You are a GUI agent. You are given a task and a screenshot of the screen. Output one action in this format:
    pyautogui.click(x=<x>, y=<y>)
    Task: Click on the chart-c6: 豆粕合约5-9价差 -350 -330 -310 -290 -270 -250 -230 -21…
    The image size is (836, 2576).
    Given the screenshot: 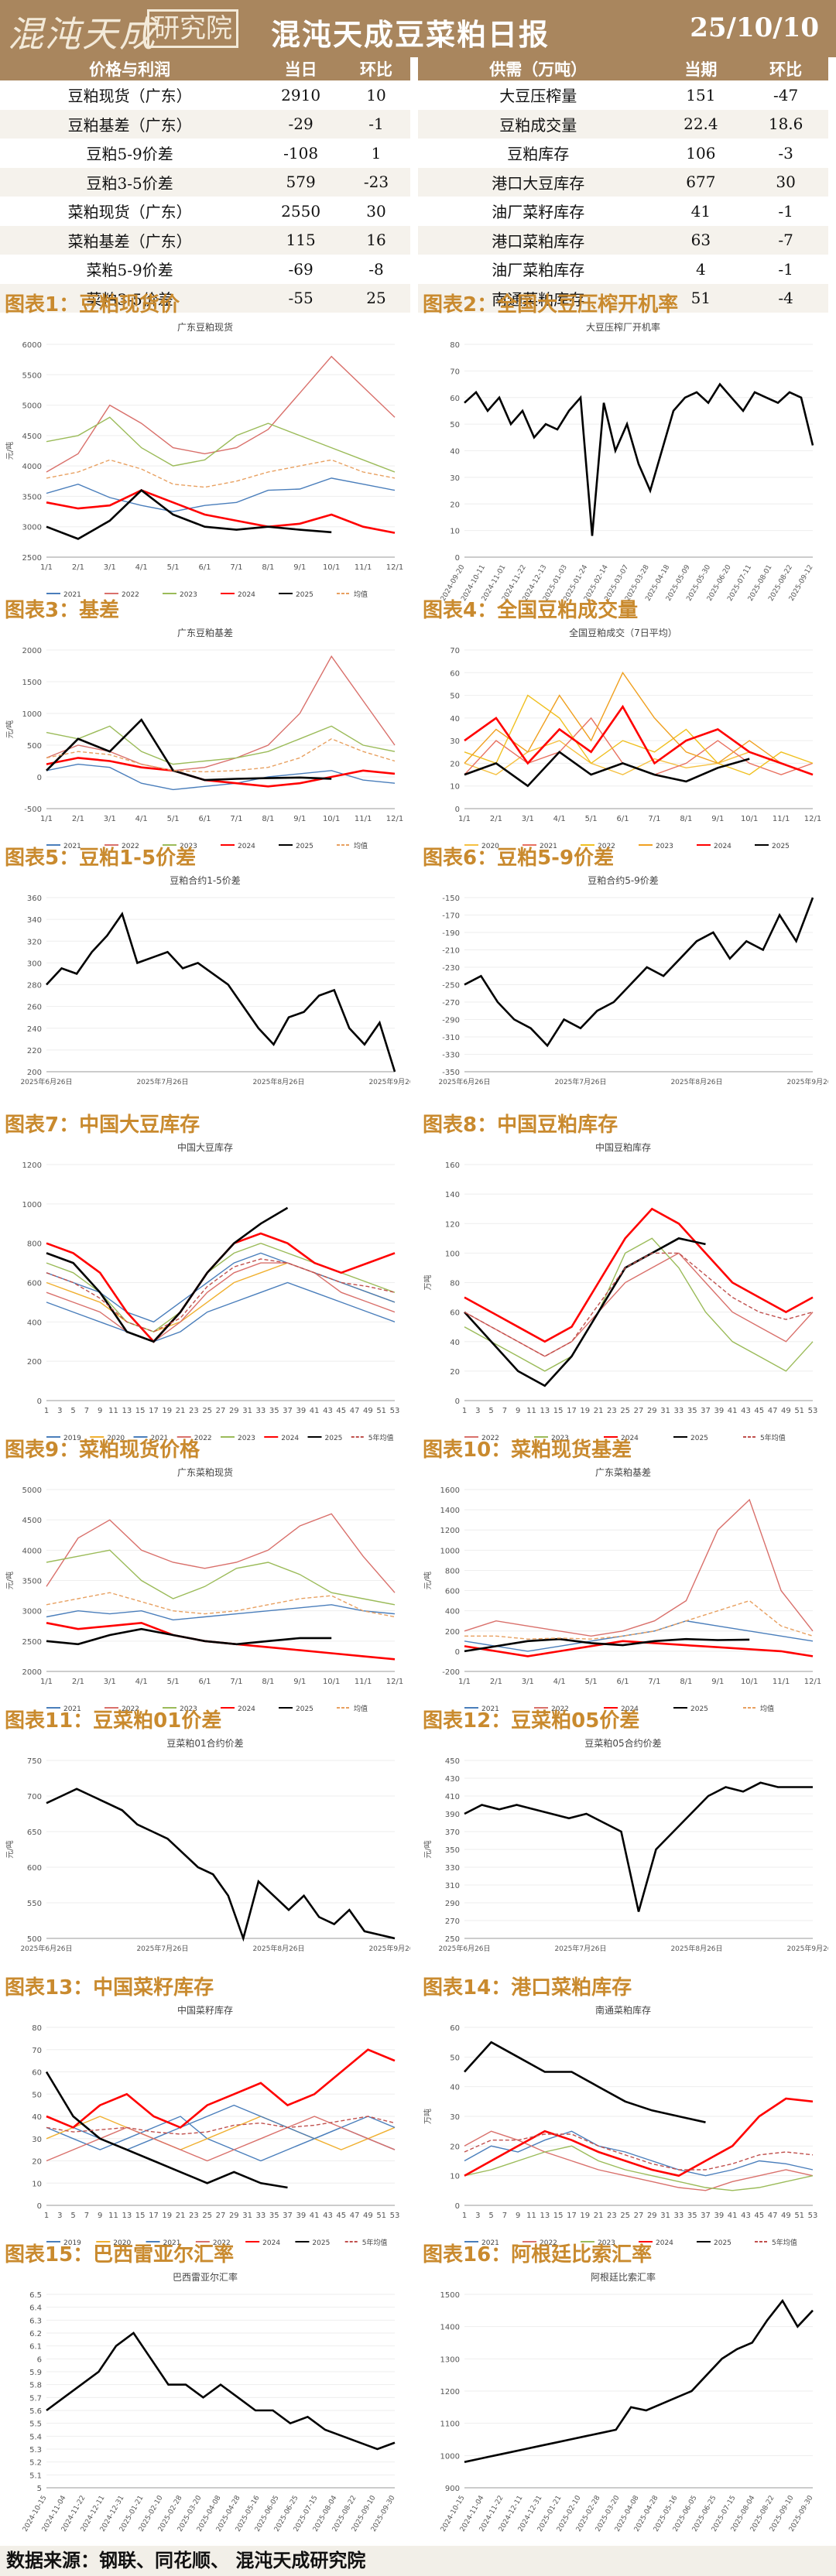 What is the action you would take?
    pyautogui.click(x=633, y=980)
    